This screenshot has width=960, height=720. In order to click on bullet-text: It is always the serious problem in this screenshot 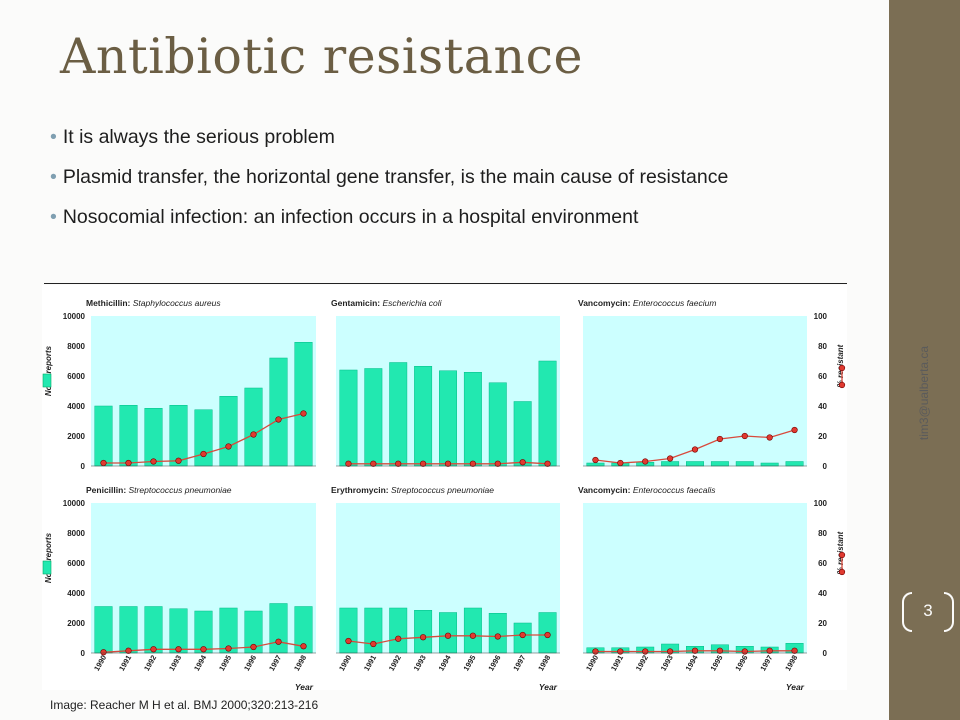, I will do `click(198, 137)`.